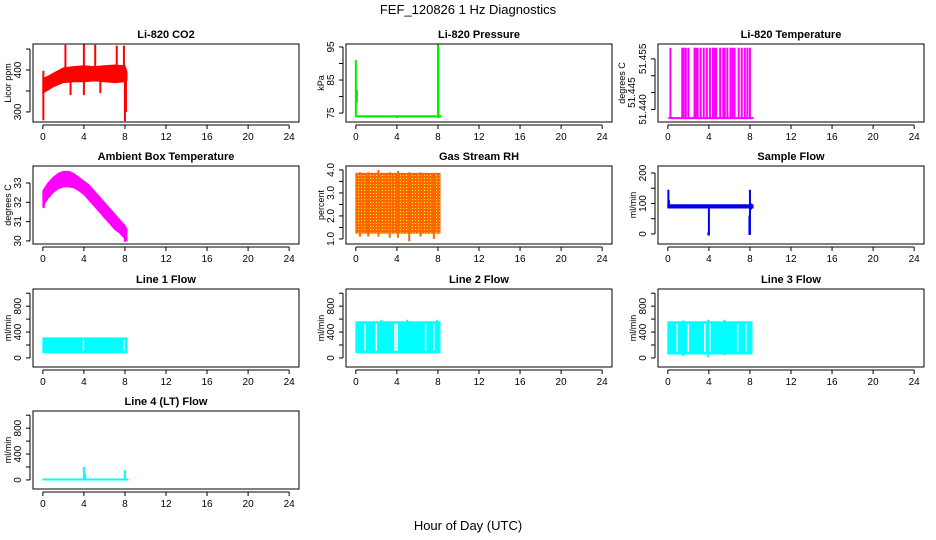 This screenshot has width=936, height=540. I want to click on panel-title: Line 1 Flow, so click(166, 280).